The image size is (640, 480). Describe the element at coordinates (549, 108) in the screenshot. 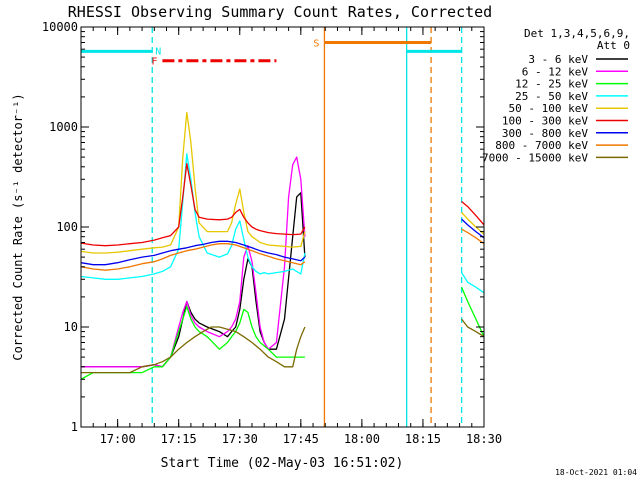

I see `legend-label-4: 50 - 100 keV` at that location.